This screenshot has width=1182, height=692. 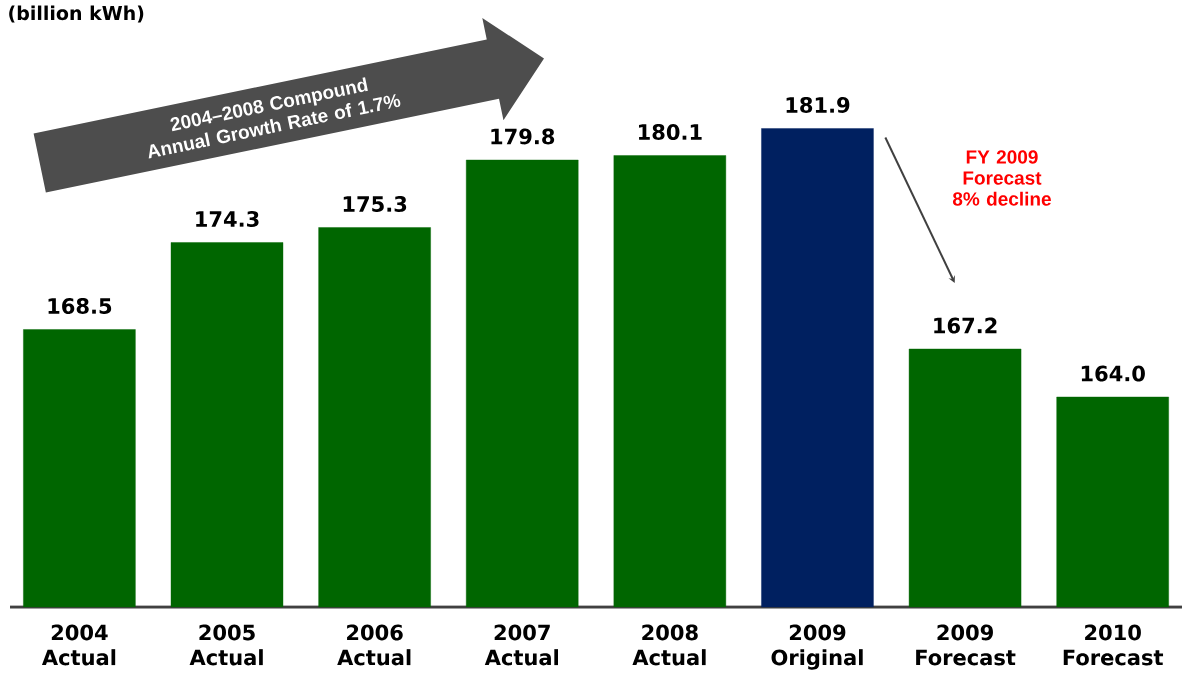 I want to click on text: (billion kWh), so click(x=76, y=14).